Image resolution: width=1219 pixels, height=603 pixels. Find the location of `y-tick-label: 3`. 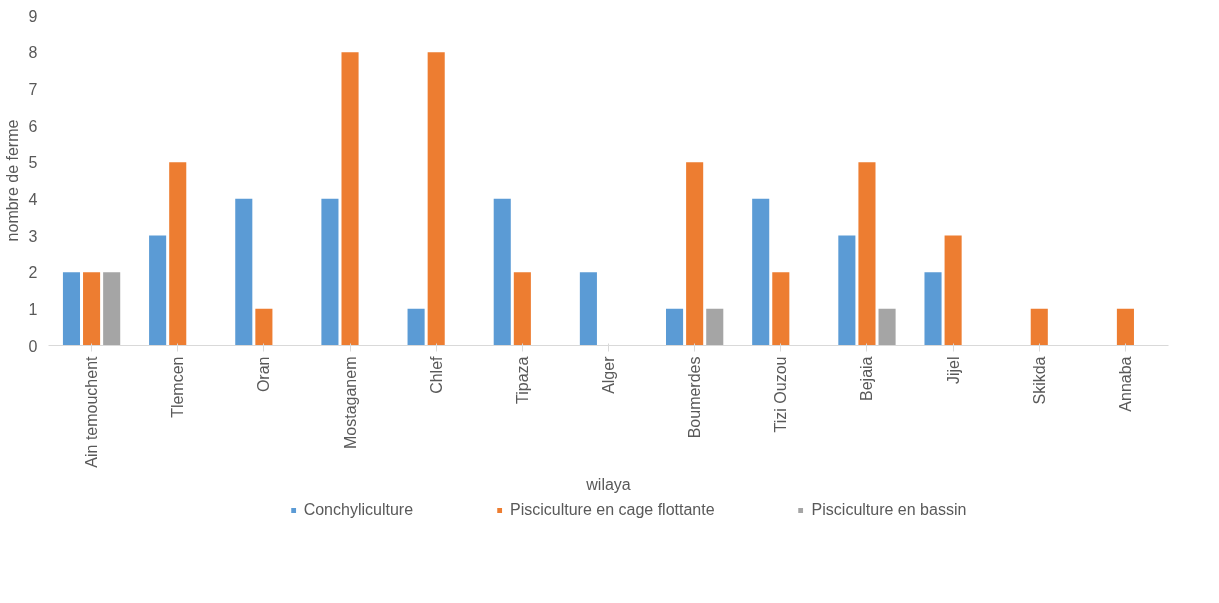

y-tick-label: 3 is located at coordinates (33, 236).